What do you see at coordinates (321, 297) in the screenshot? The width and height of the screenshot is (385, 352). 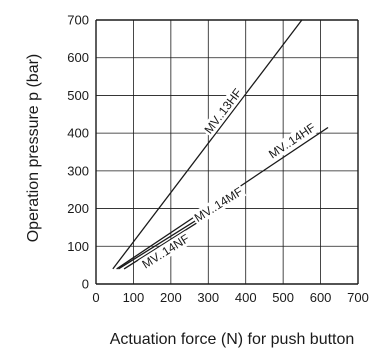 I see `x-tick-label: 600` at bounding box center [321, 297].